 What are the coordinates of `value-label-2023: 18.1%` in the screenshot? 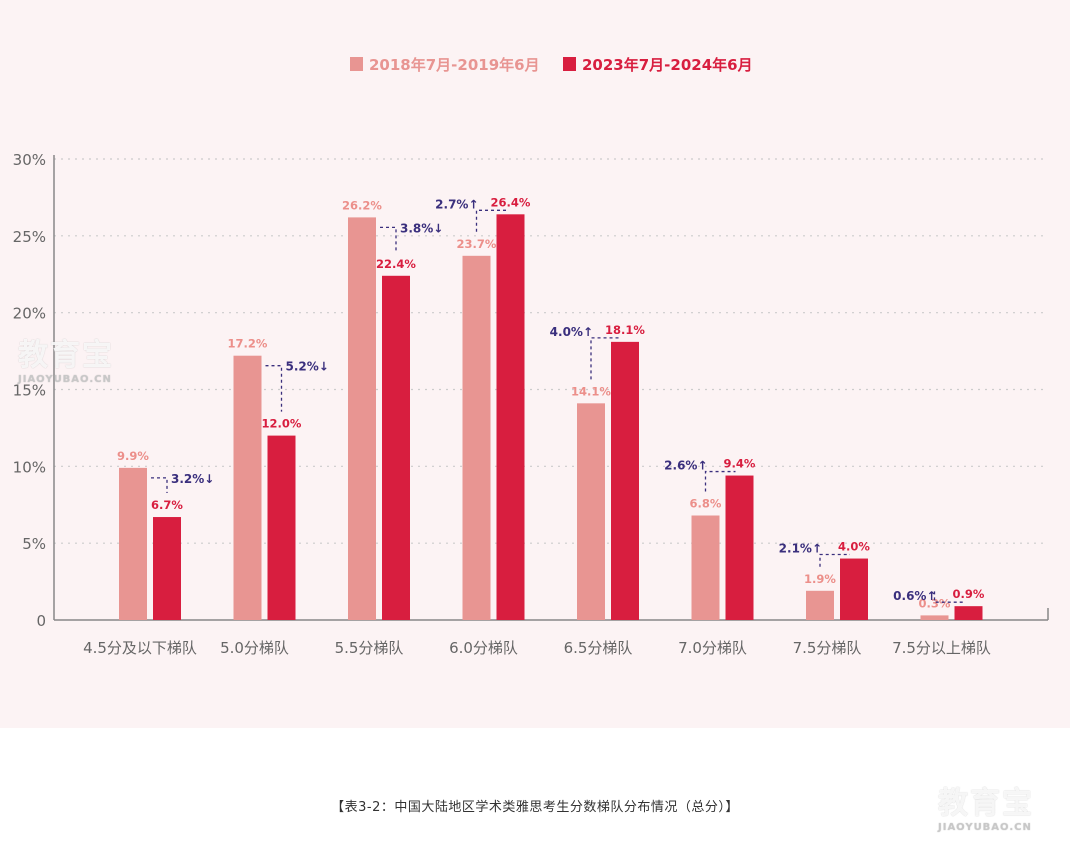 It's located at (625, 330).